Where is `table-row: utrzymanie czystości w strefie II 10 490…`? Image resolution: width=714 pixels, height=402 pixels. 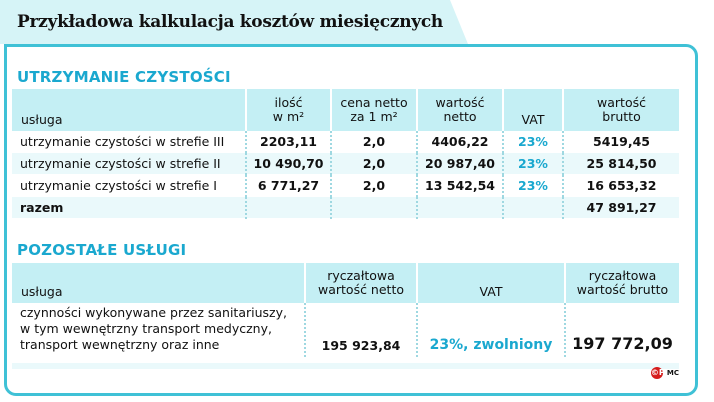 table-row: utrzymanie czystości w strefie II 10 490… is located at coordinates (345, 163).